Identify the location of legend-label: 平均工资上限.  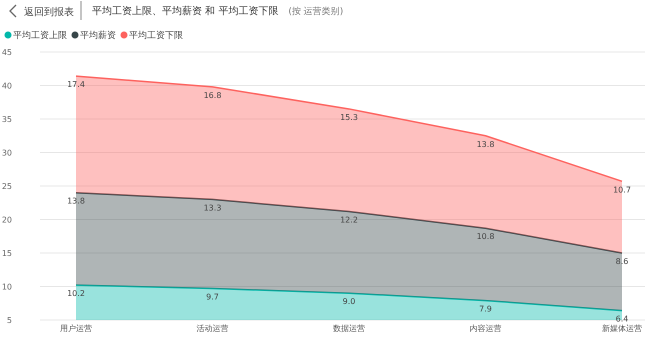
(40, 35).